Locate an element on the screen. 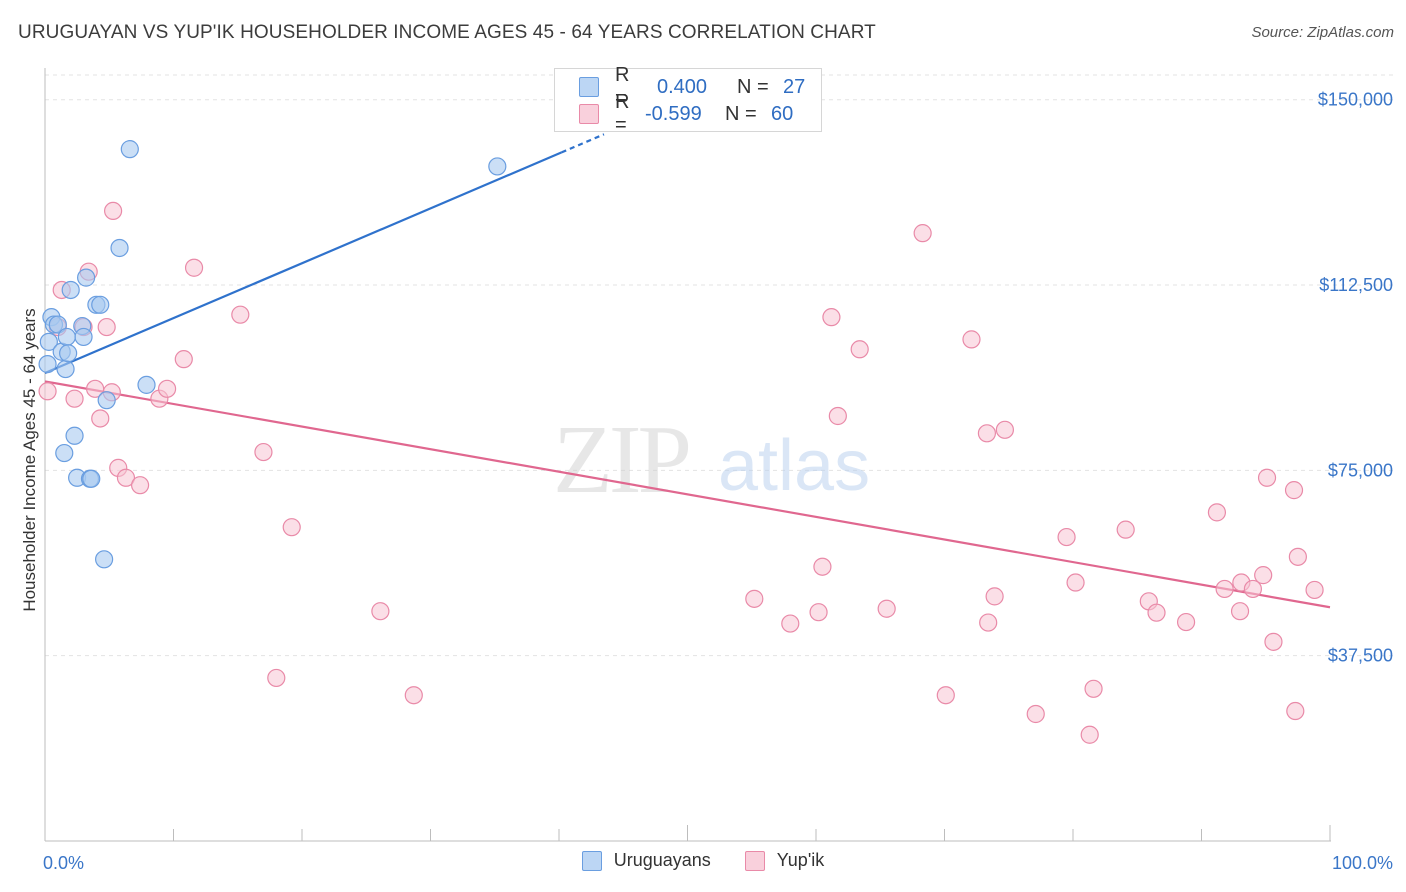 Image resolution: width=1406 pixels, height=892 pixels. y-tick-label: $150,000 is located at coordinates (1355, 100).